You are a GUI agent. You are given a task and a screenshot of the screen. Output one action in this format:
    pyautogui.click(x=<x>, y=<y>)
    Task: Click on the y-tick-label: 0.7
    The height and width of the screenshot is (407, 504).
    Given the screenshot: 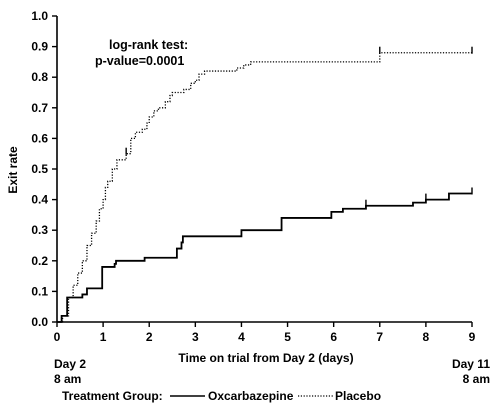 What is the action you would take?
    pyautogui.click(x=39, y=108)
    